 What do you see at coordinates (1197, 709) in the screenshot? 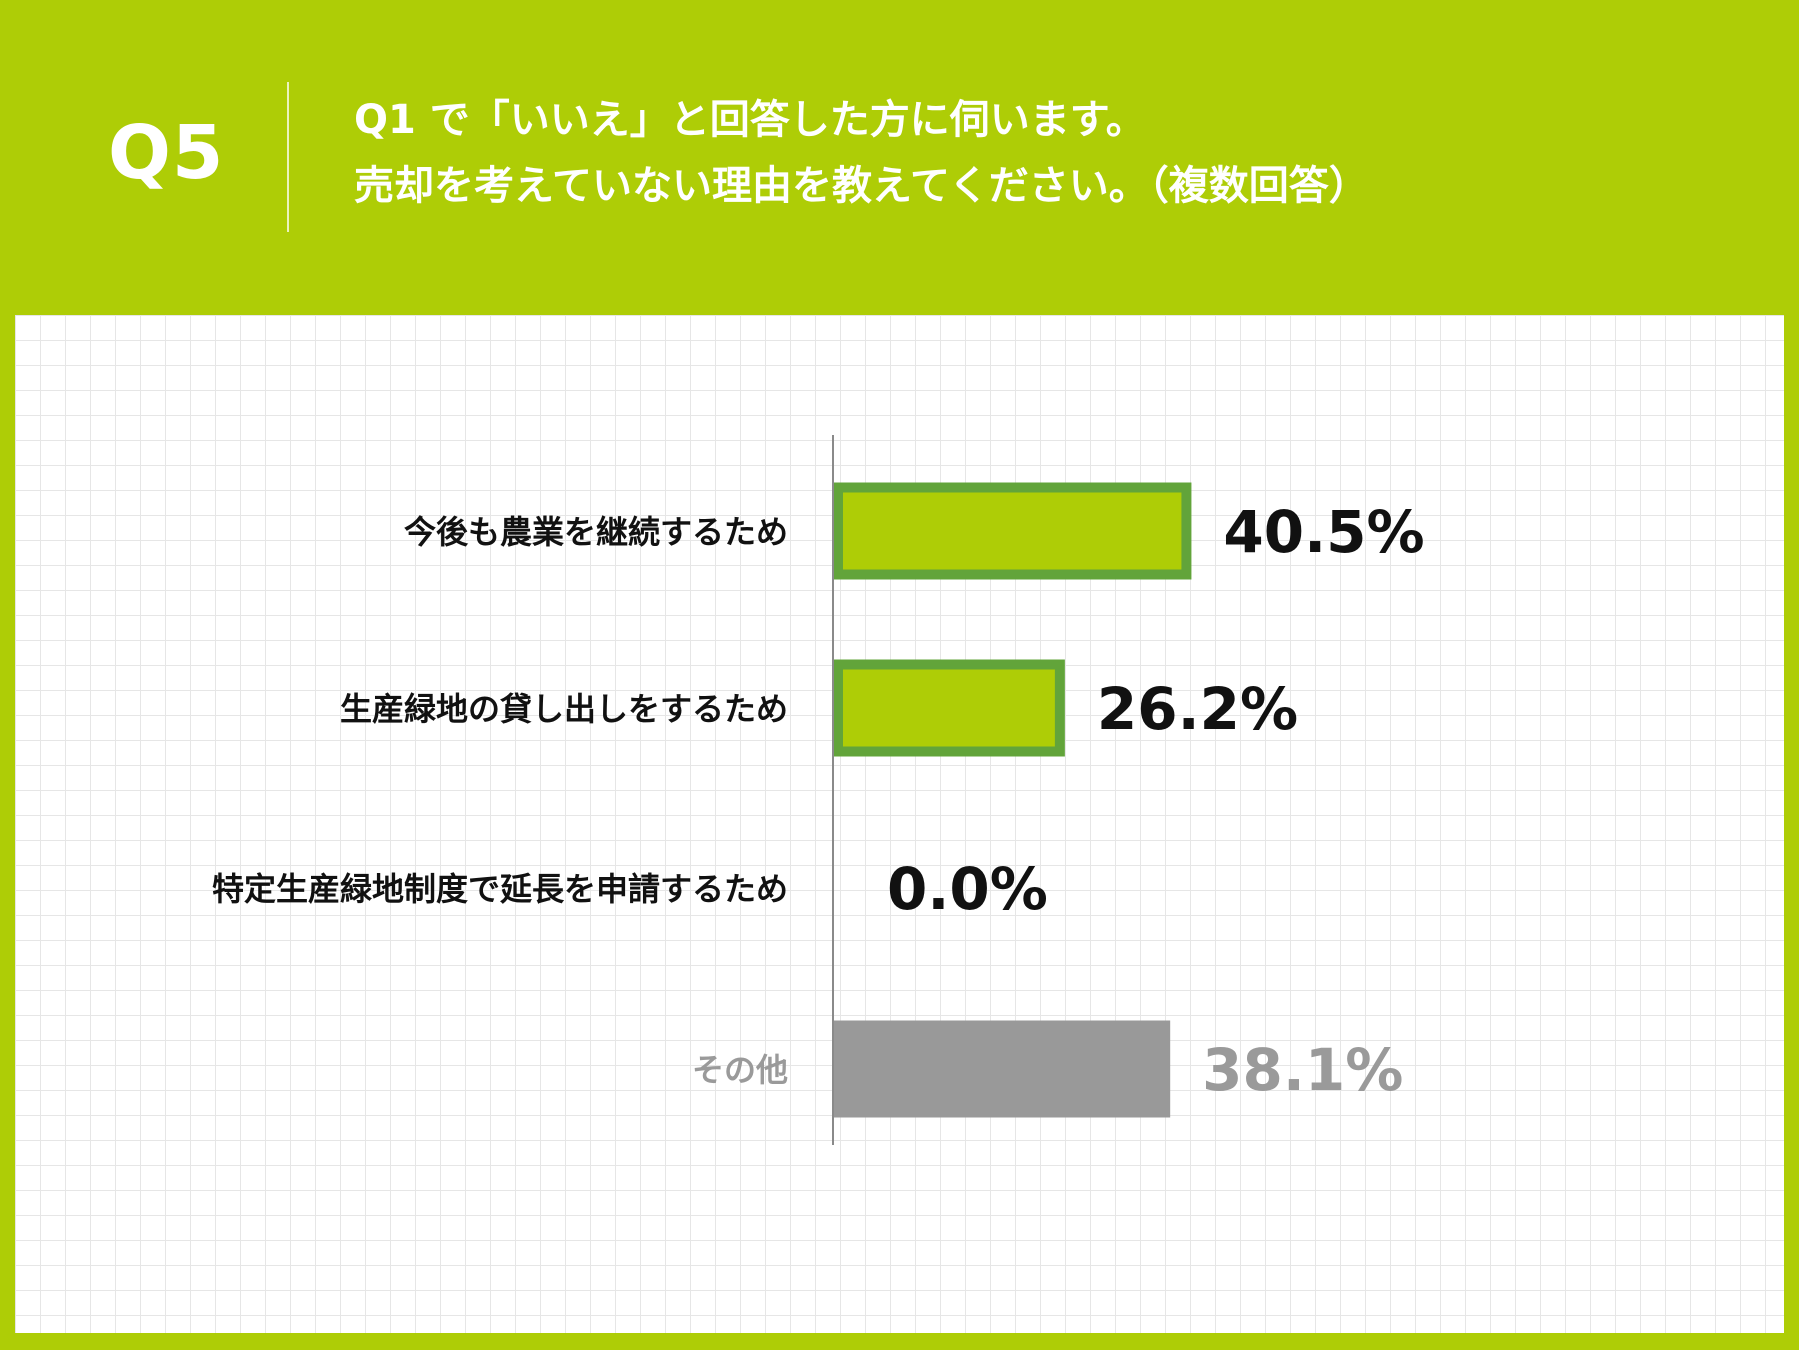
I see `value-label: 26.2%` at bounding box center [1197, 709].